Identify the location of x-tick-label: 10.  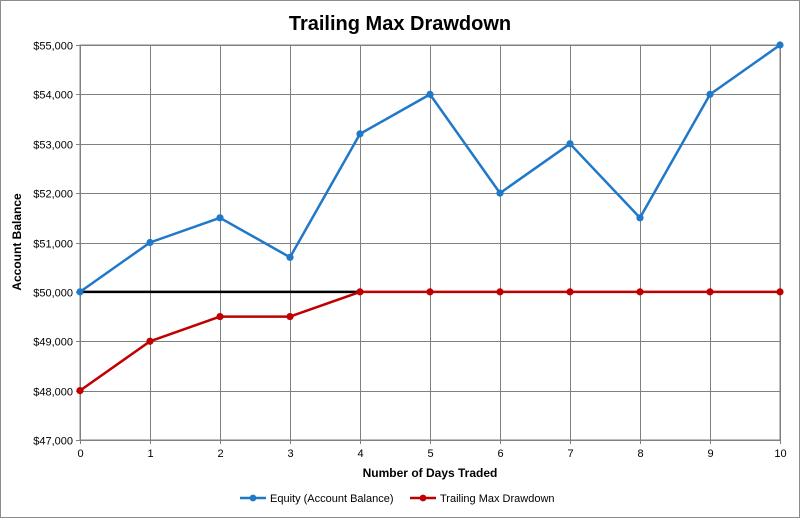
(780, 454).